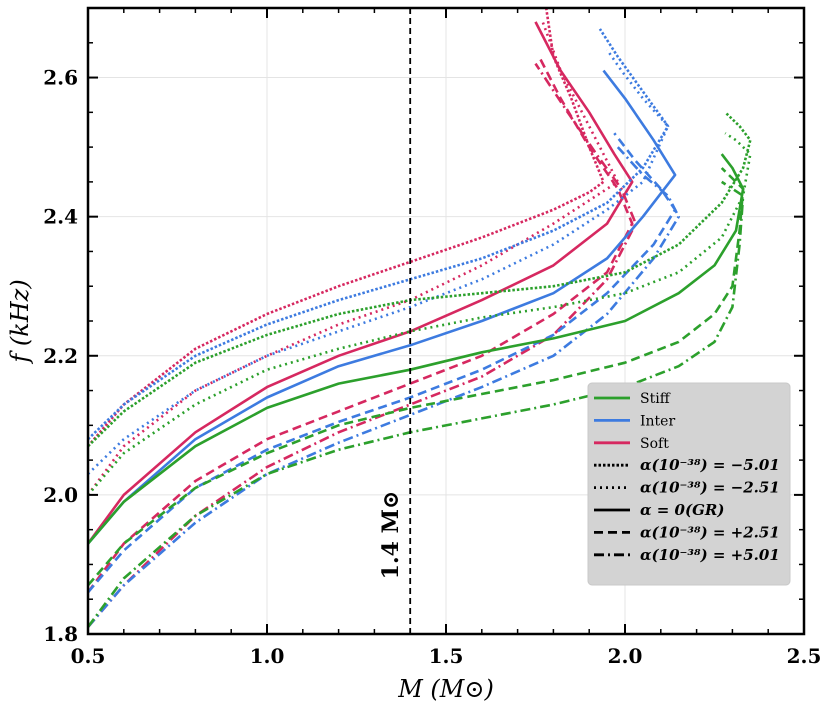 The width and height of the screenshot is (830, 709). I want to click on legend-label-inter: Inter, so click(657, 421).